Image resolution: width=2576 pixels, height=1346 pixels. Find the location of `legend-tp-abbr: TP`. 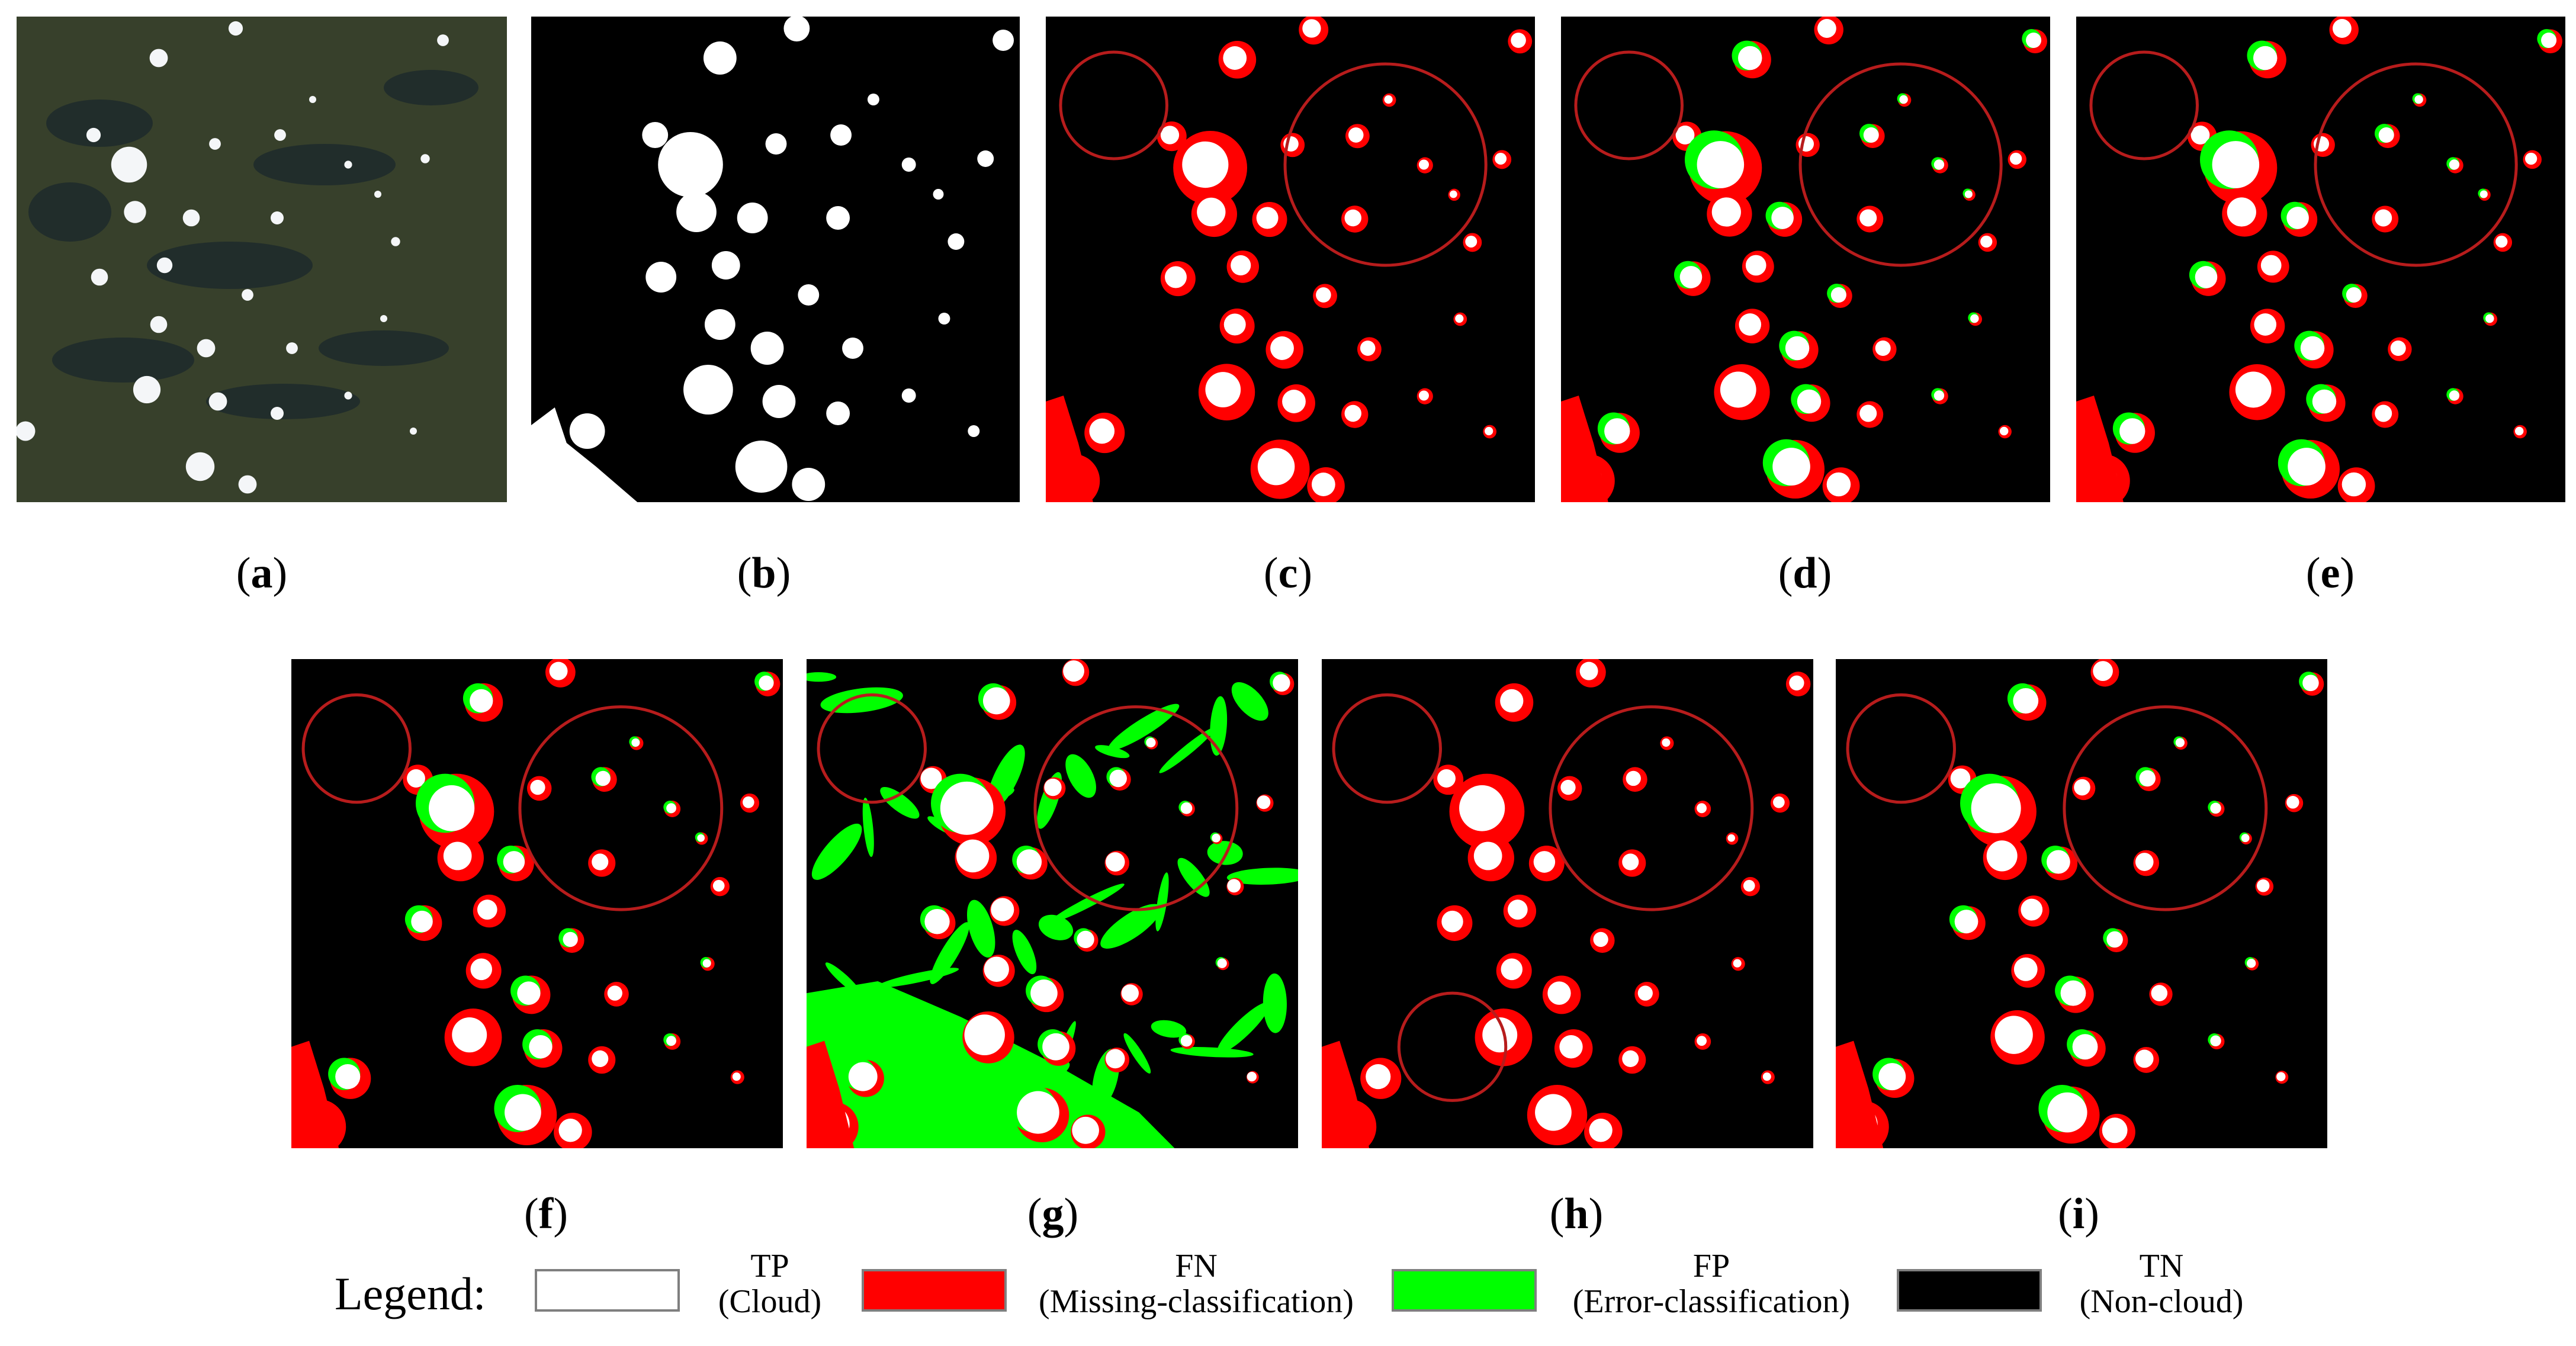

legend-tp-abbr: TP is located at coordinates (769, 1266).